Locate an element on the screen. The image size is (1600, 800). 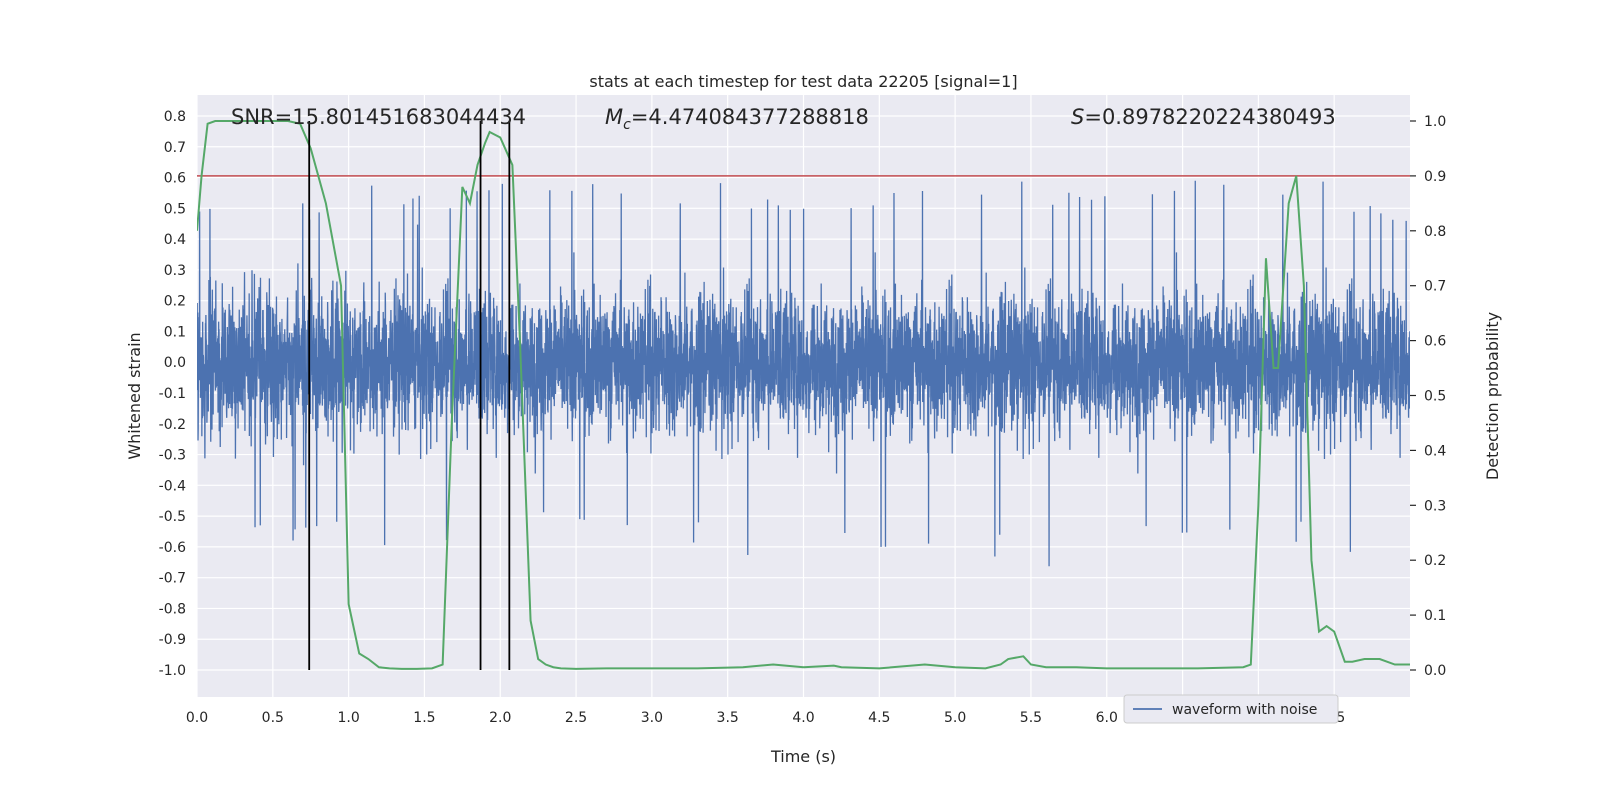
x-axis-label: Time (s) is located at coordinates (803, 756).